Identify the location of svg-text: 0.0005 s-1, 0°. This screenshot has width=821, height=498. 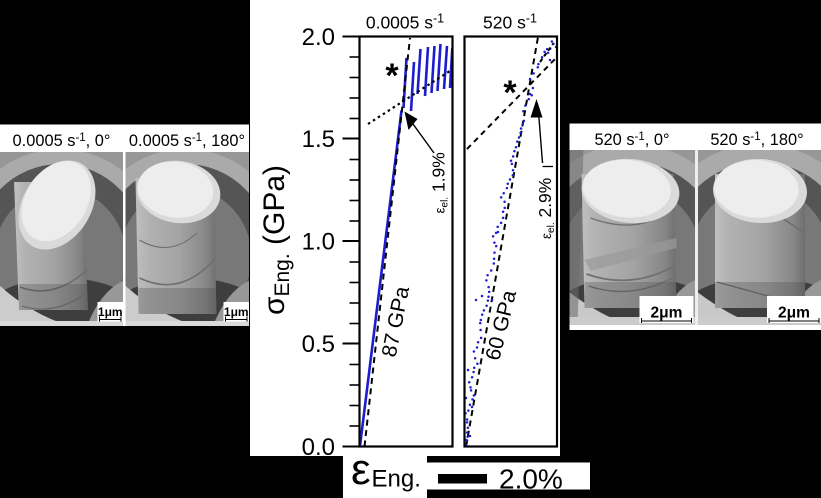
(62, 141).